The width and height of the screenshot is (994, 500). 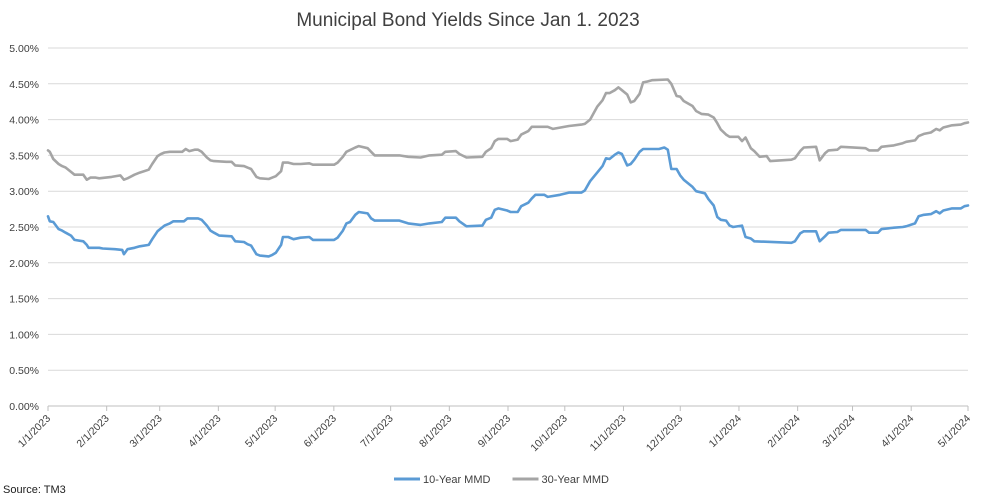 What do you see at coordinates (24, 264) in the screenshot?
I see `y-tick-label: 2.00%` at bounding box center [24, 264].